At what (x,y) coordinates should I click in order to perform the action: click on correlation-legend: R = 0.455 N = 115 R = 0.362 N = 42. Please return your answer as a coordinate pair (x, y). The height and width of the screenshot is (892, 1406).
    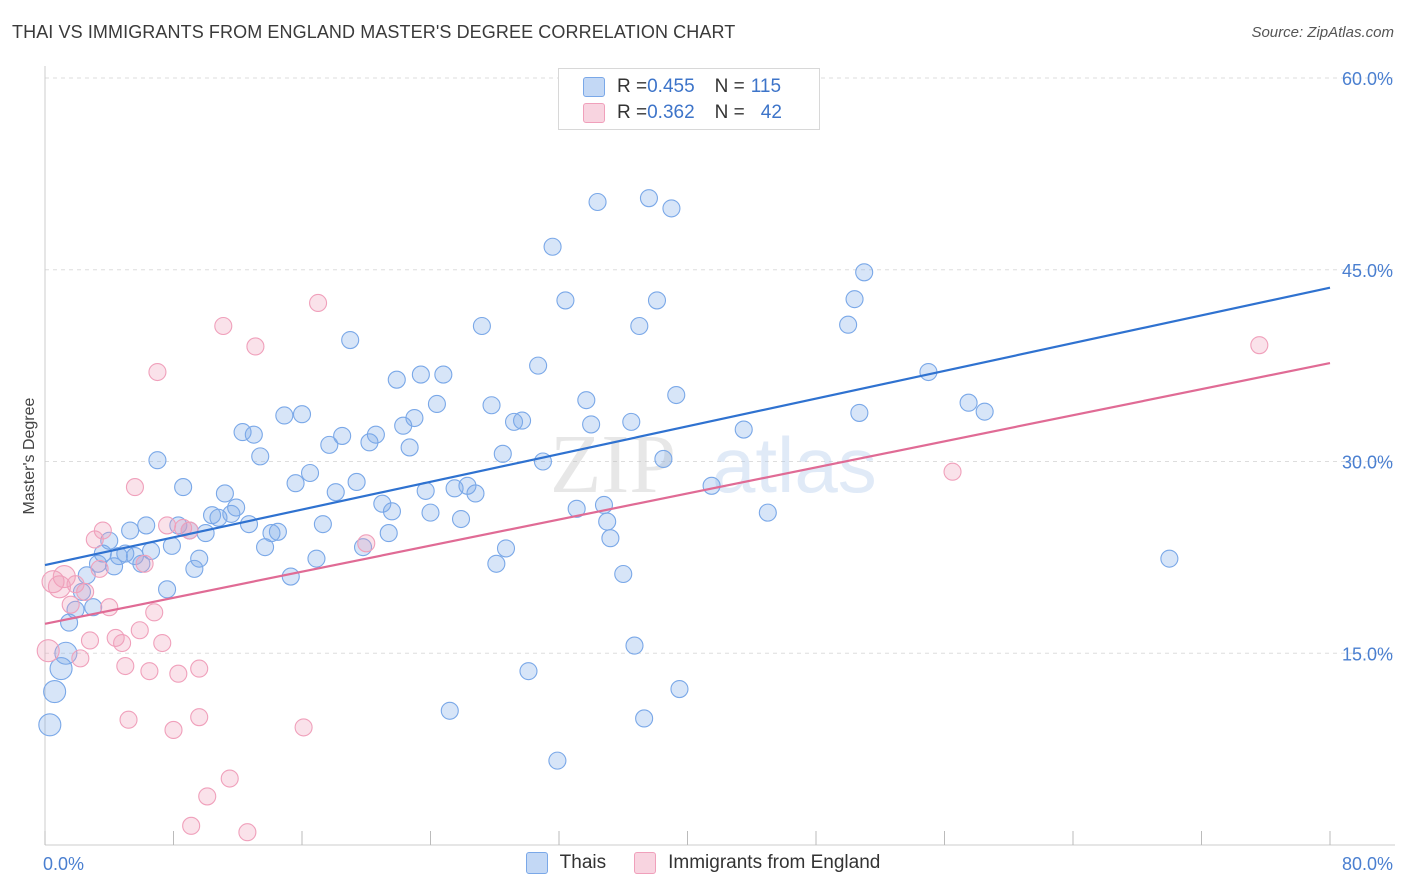
    Looking at the image, I should click on (689, 99).